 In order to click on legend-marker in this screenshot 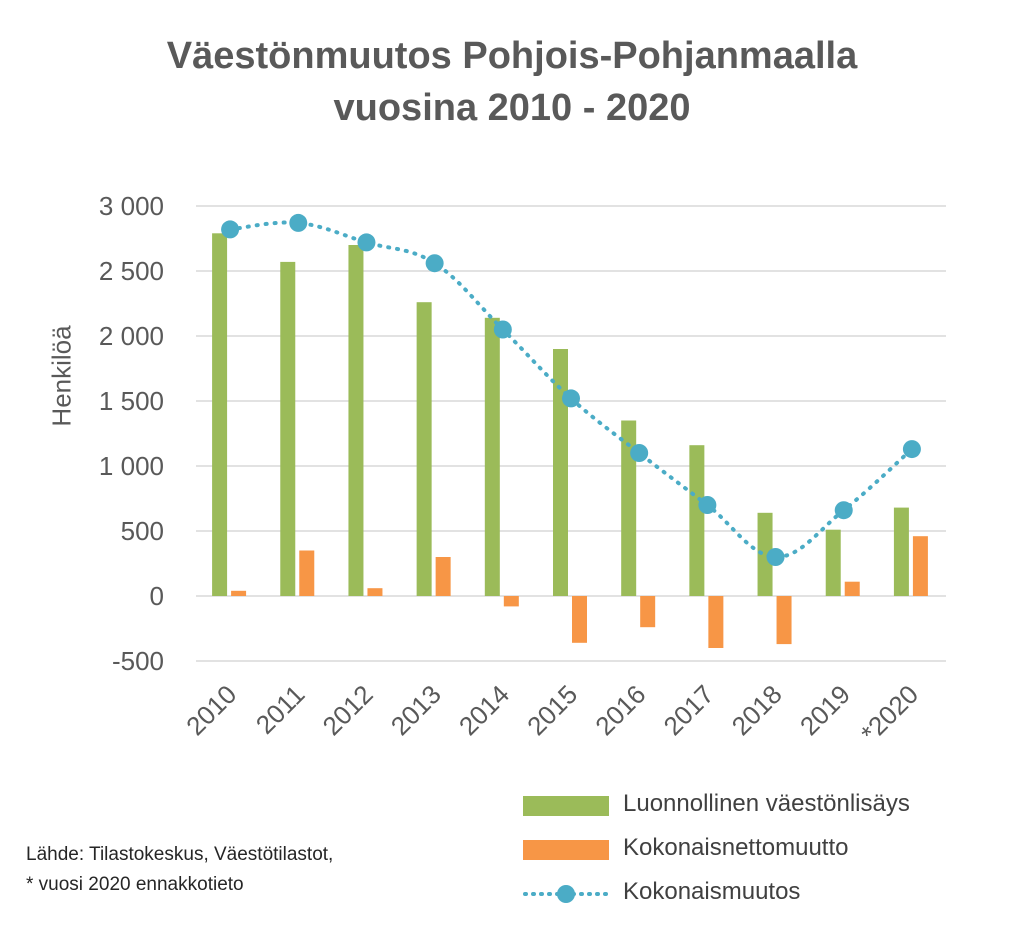, I will do `click(566, 894)`.